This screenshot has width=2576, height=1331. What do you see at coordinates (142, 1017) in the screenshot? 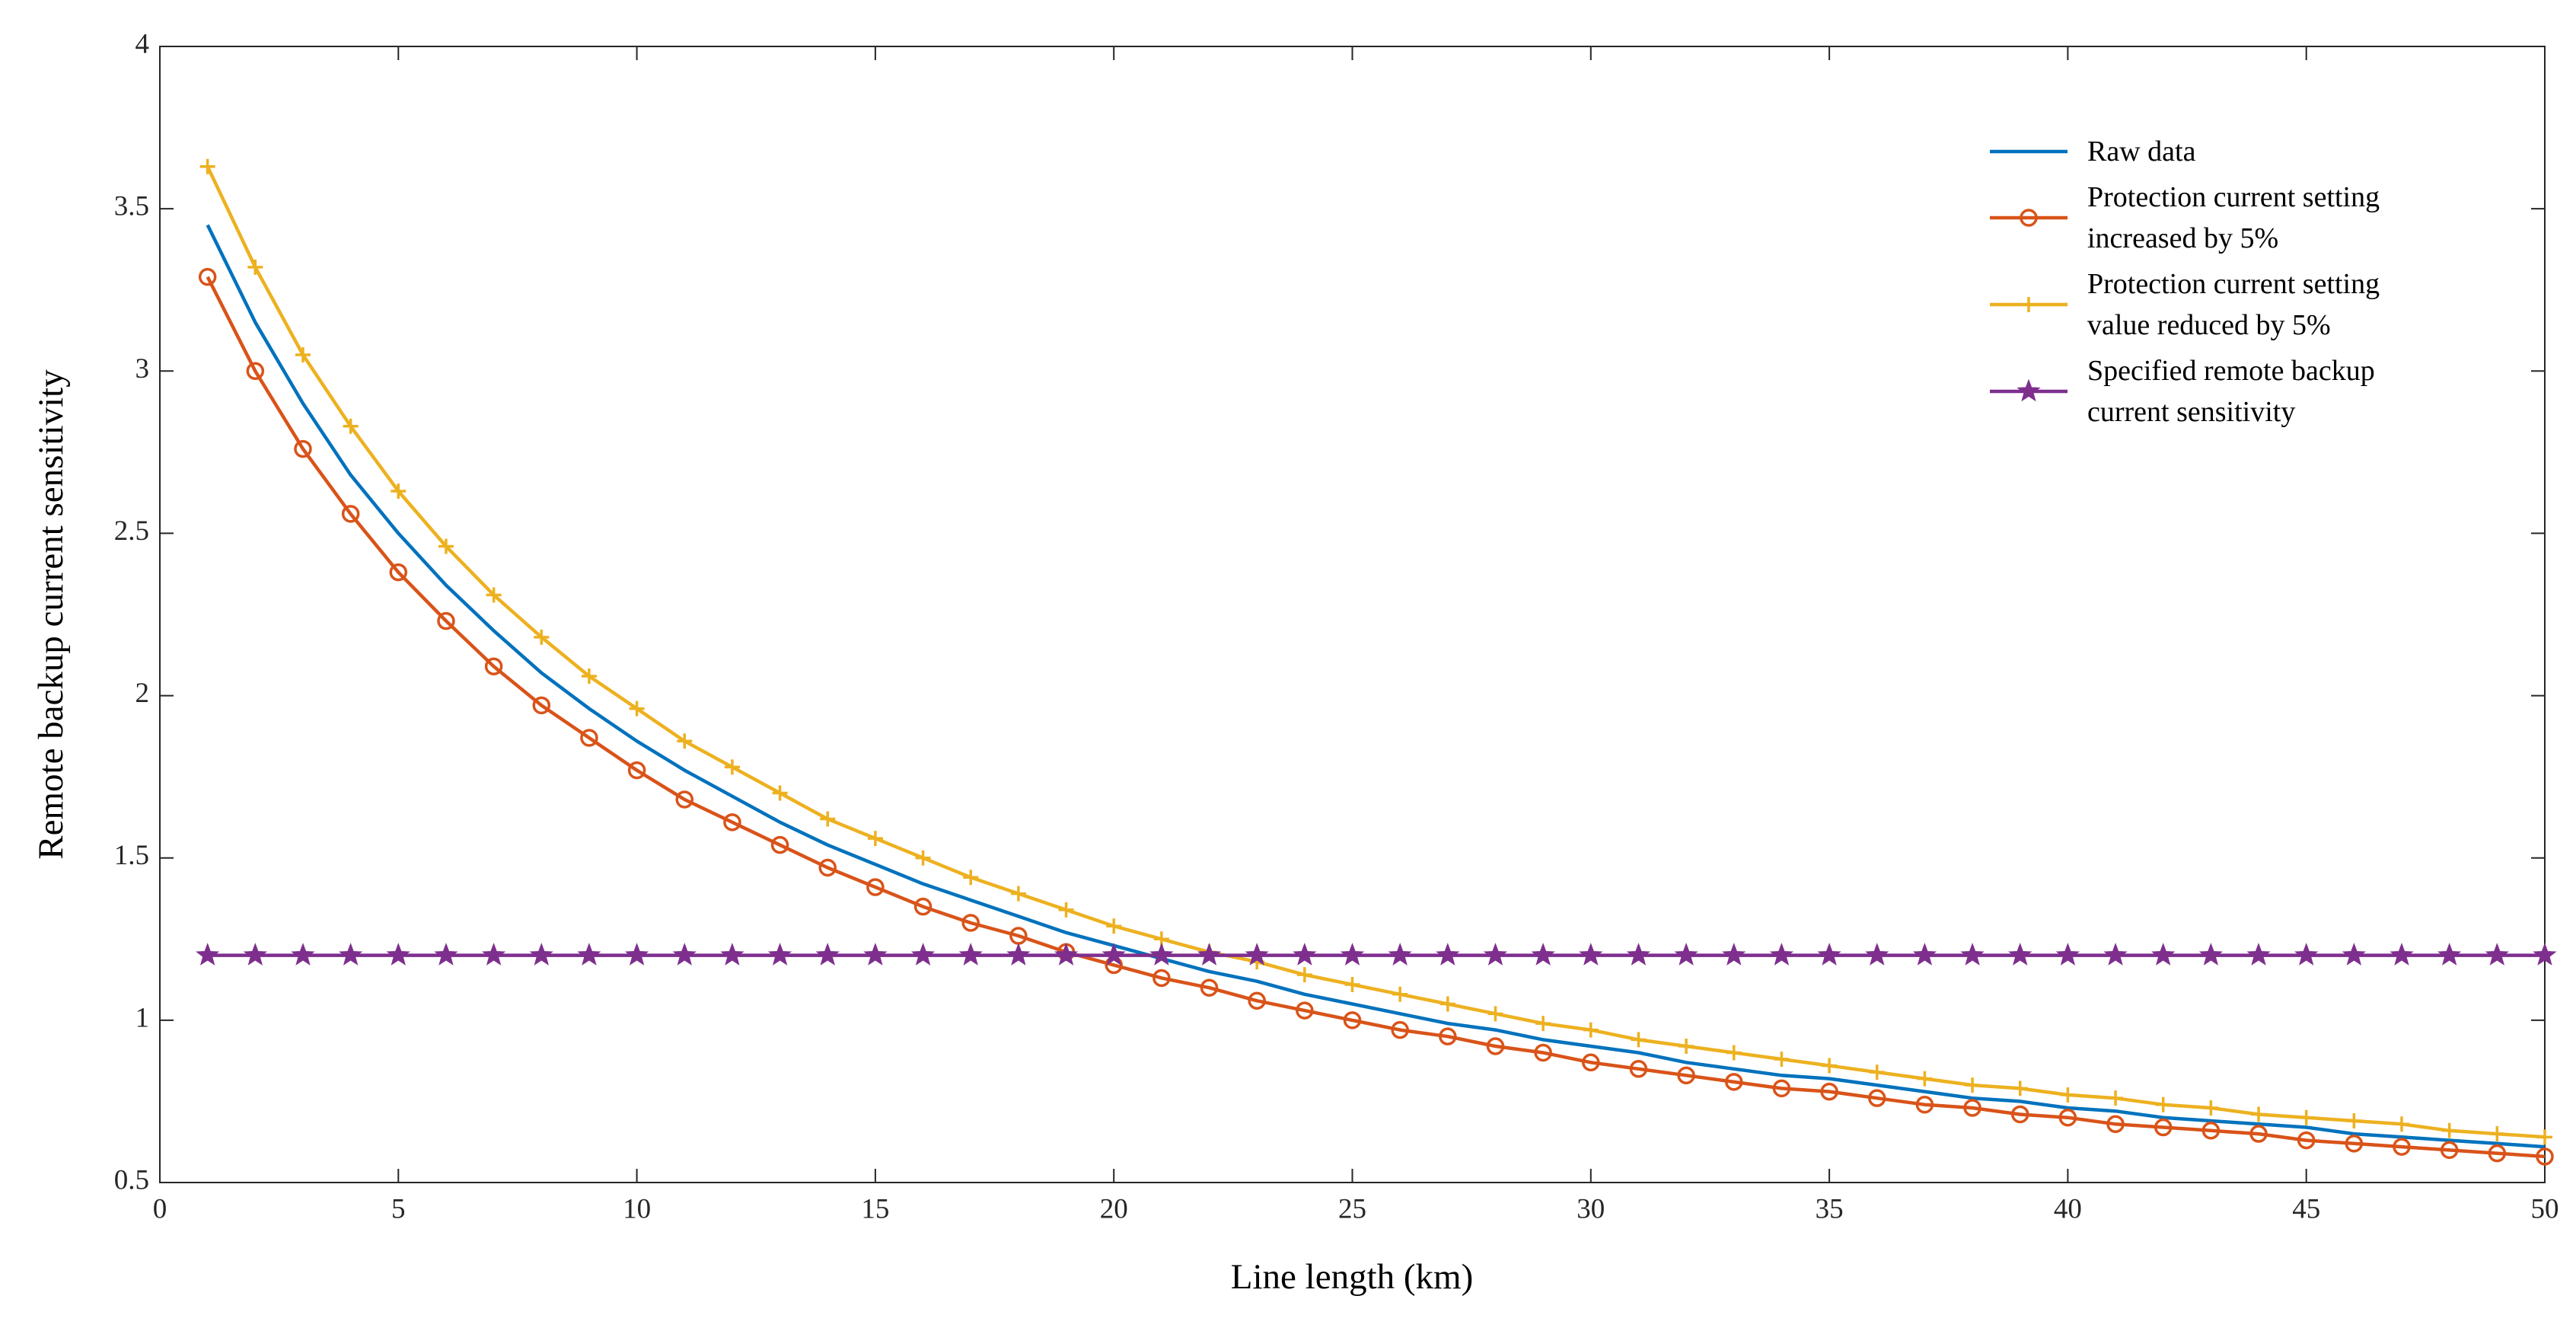
I see `y-tick-label: 1` at bounding box center [142, 1017].